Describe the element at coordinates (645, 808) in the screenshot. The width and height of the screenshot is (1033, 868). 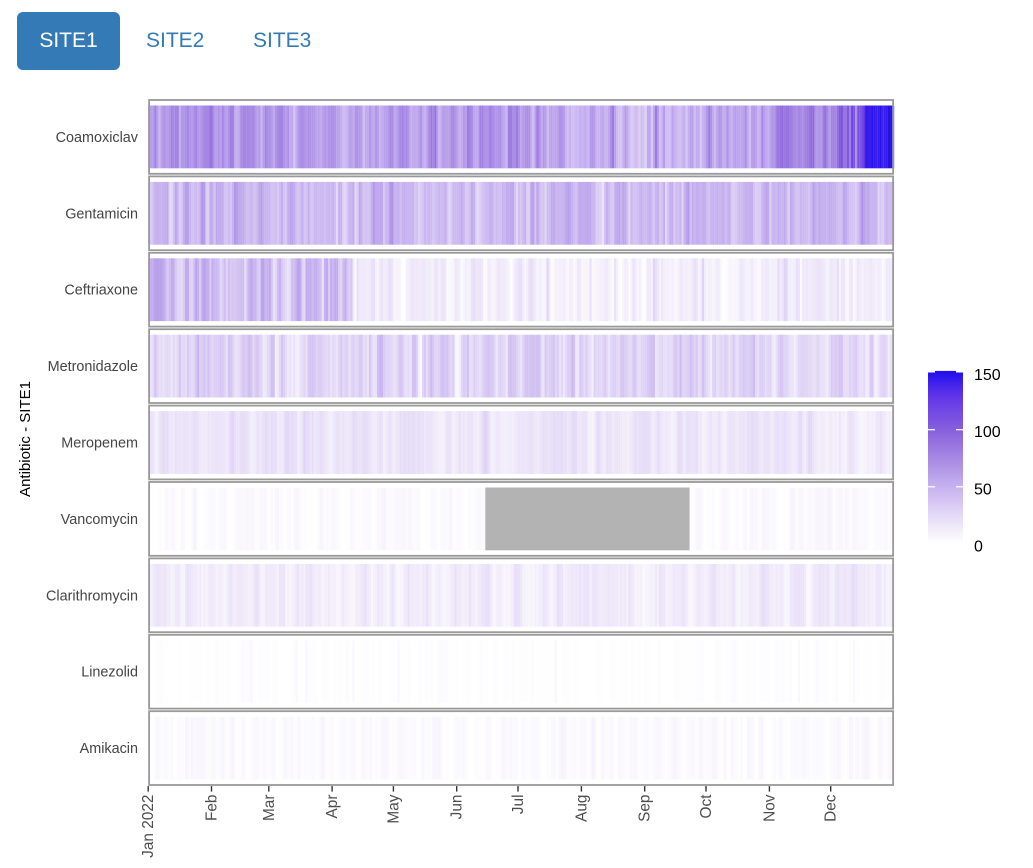
I see `svg-text: Sep` at that location.